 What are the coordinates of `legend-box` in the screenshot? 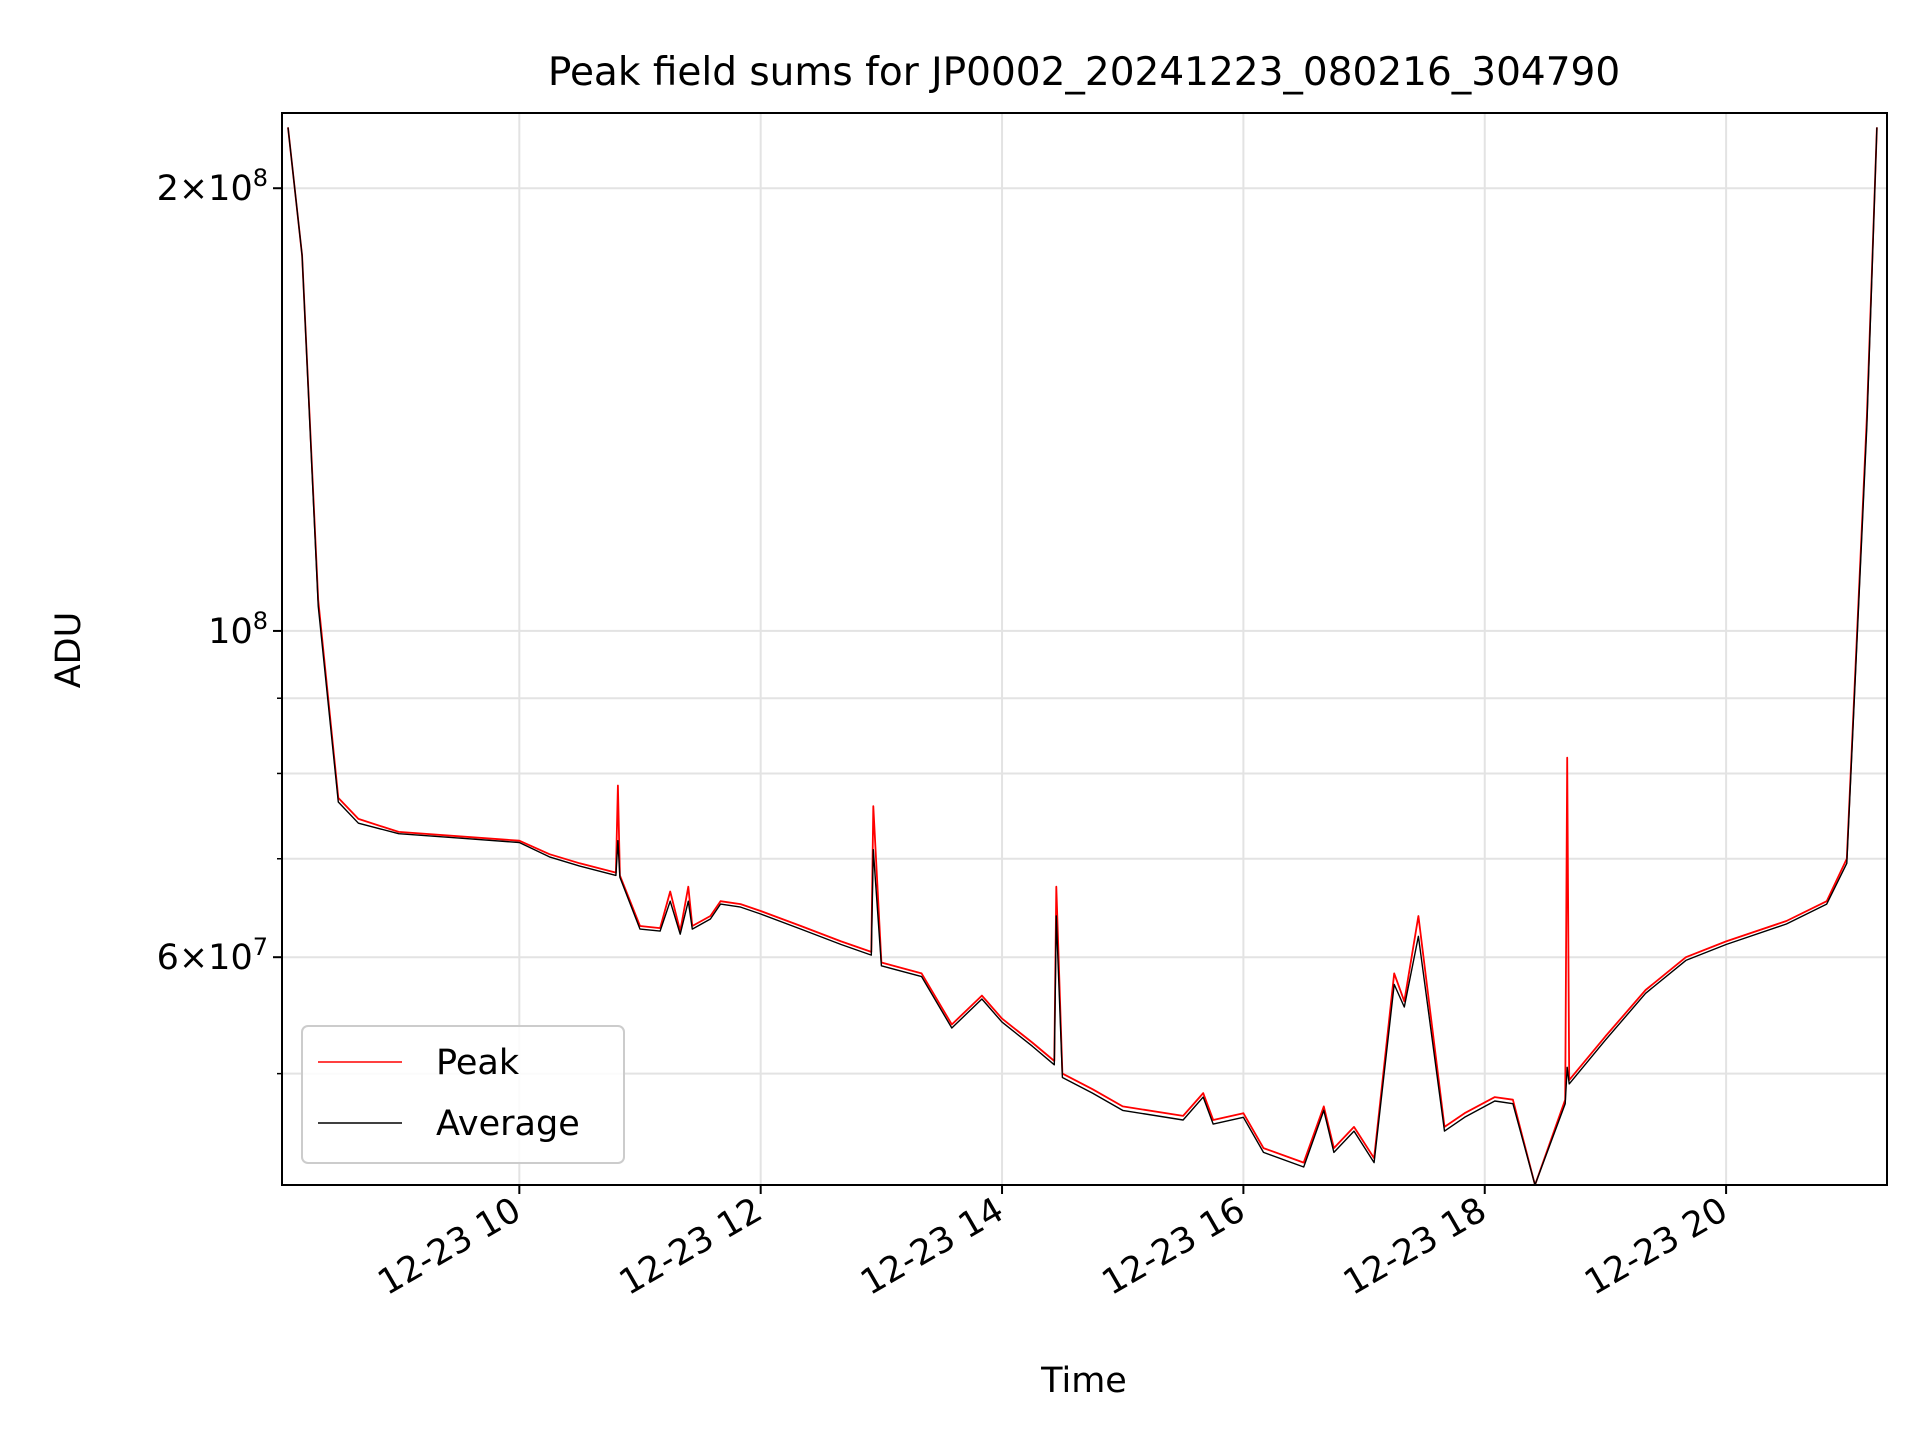 It's located at (463, 1094).